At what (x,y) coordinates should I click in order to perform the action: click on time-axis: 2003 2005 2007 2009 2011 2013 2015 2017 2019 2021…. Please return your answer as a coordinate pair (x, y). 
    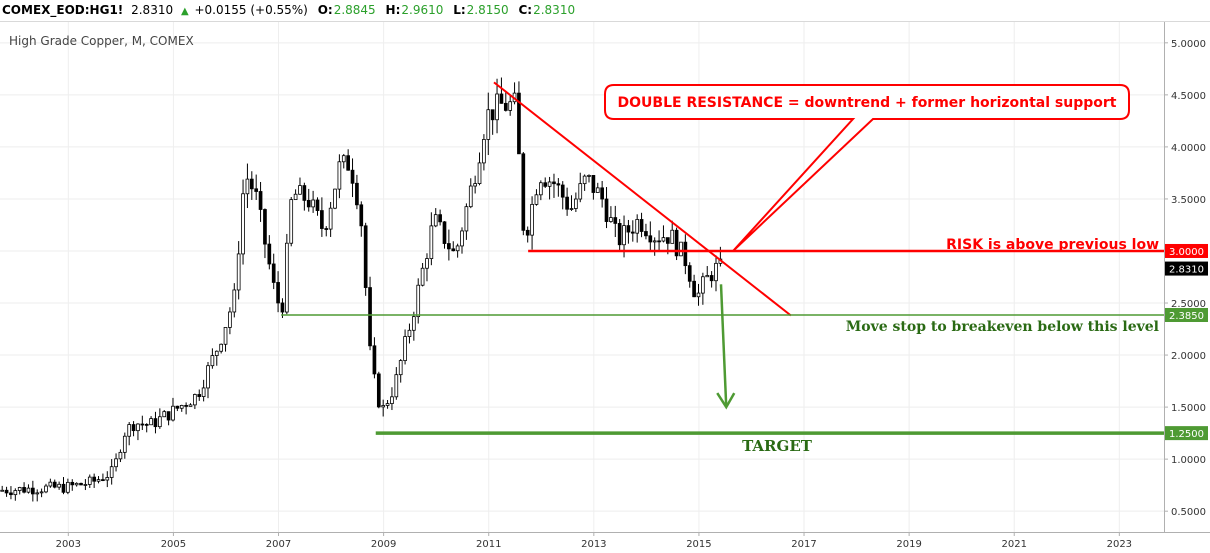
    Looking at the image, I should click on (594, 541).